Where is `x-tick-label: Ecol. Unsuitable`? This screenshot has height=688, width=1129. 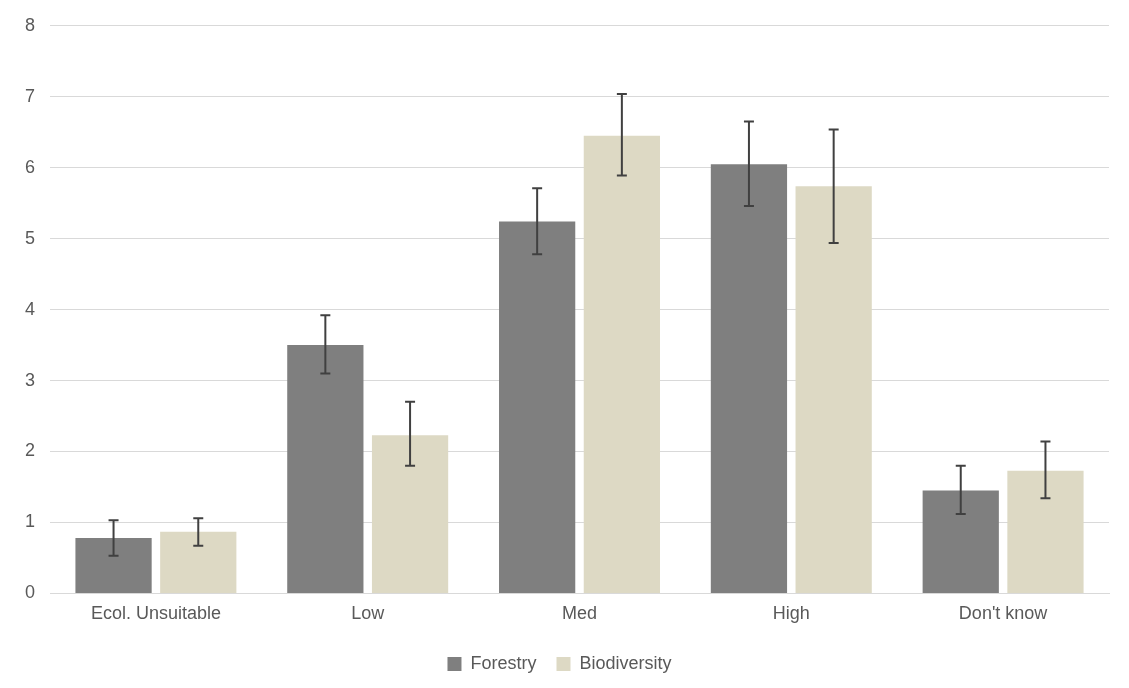 x-tick-label: Ecol. Unsuitable is located at coordinates (155, 613).